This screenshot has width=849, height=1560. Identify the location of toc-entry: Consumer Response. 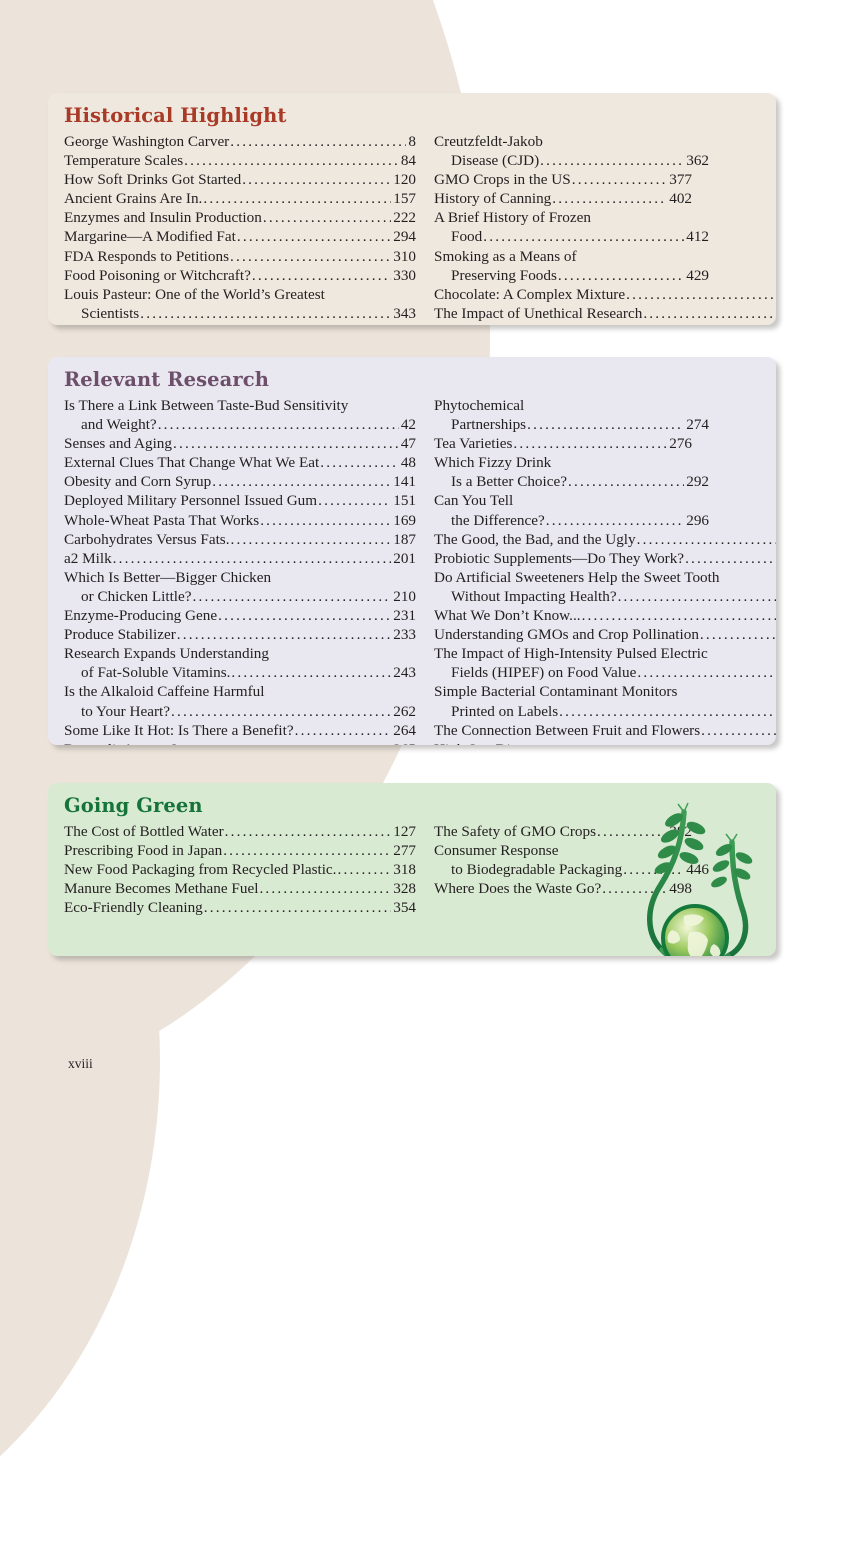
(563, 850).